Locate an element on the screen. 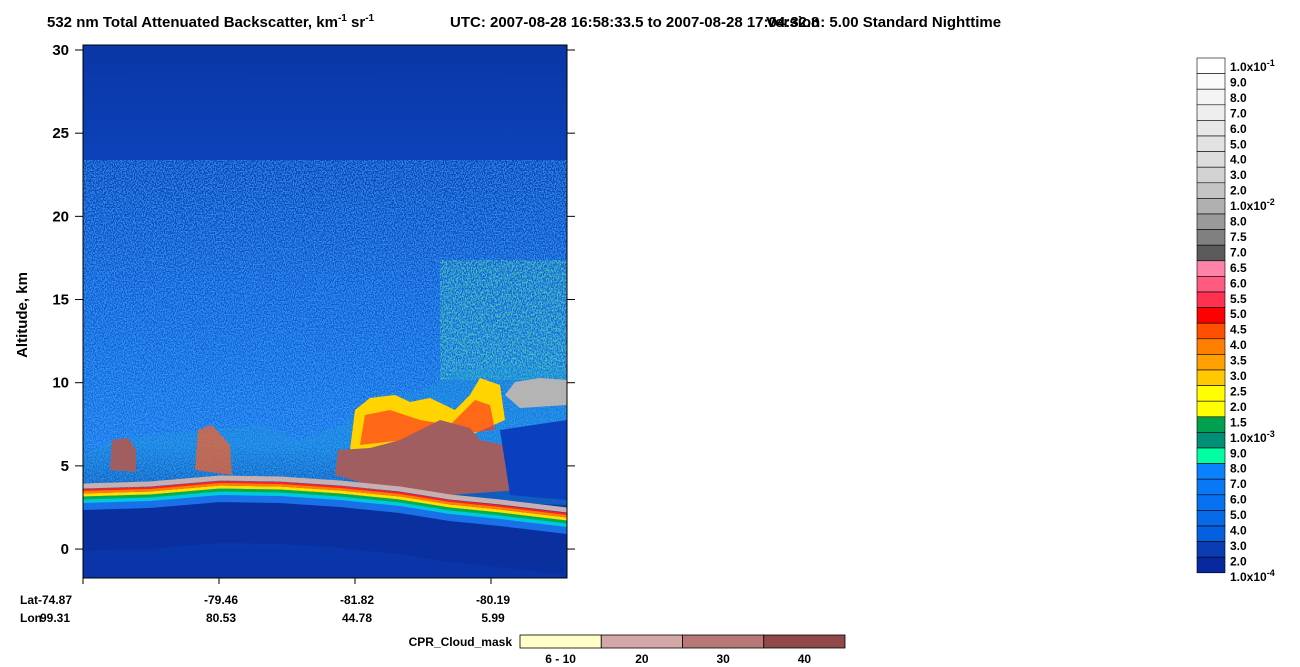 This screenshot has width=1300, height=667. colorbar-label: 5.5 is located at coordinates (1238, 299).